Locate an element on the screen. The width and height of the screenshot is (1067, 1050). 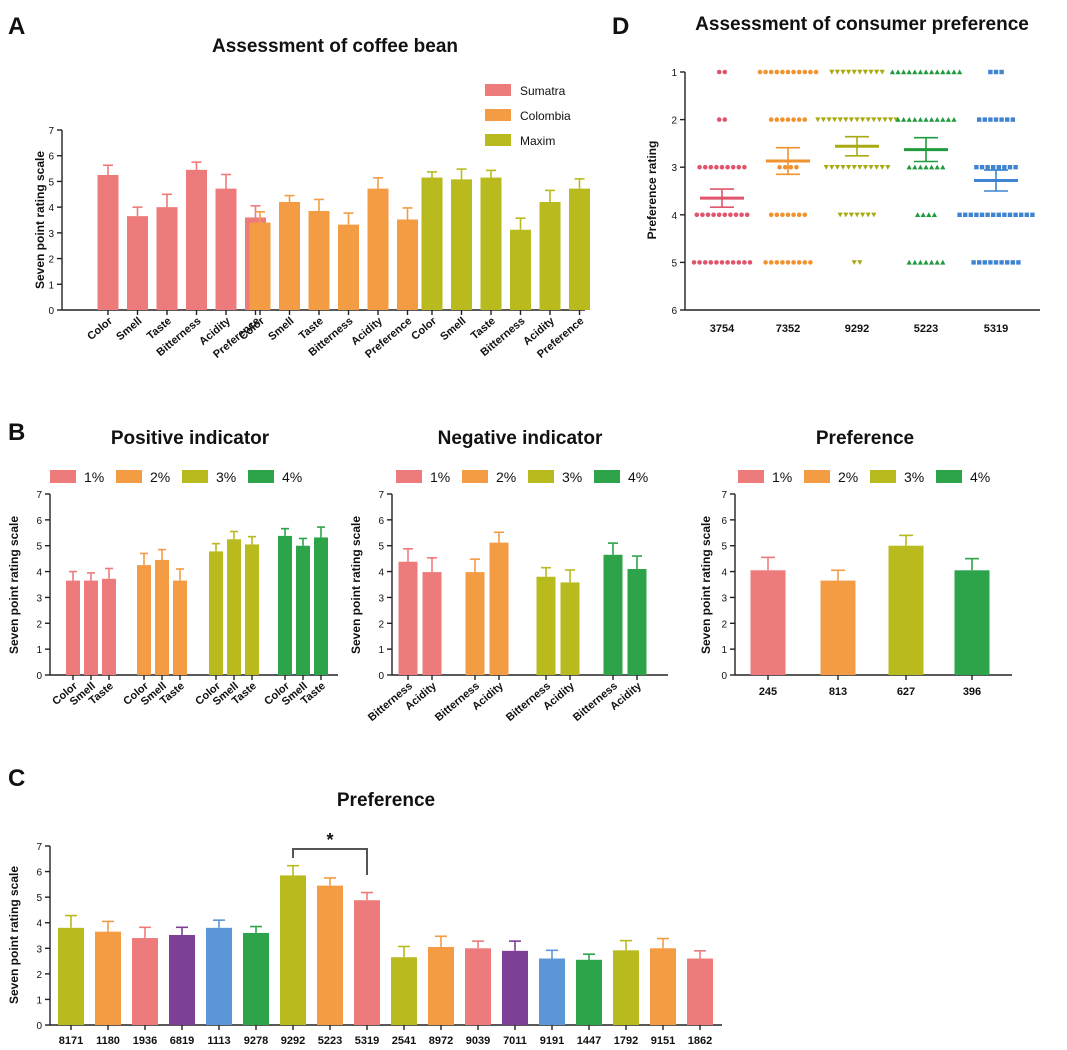
panel-a-y-tick-label: 6 is located at coordinates (51, 157).